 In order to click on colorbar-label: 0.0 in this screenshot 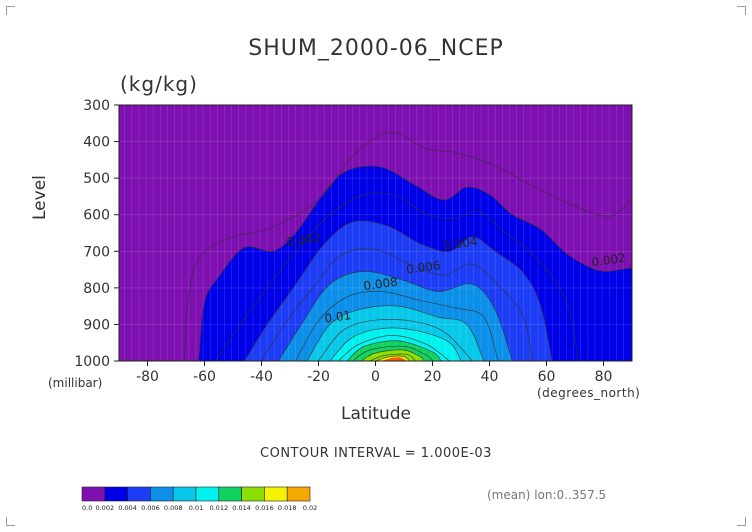, I will do `click(87, 508)`.